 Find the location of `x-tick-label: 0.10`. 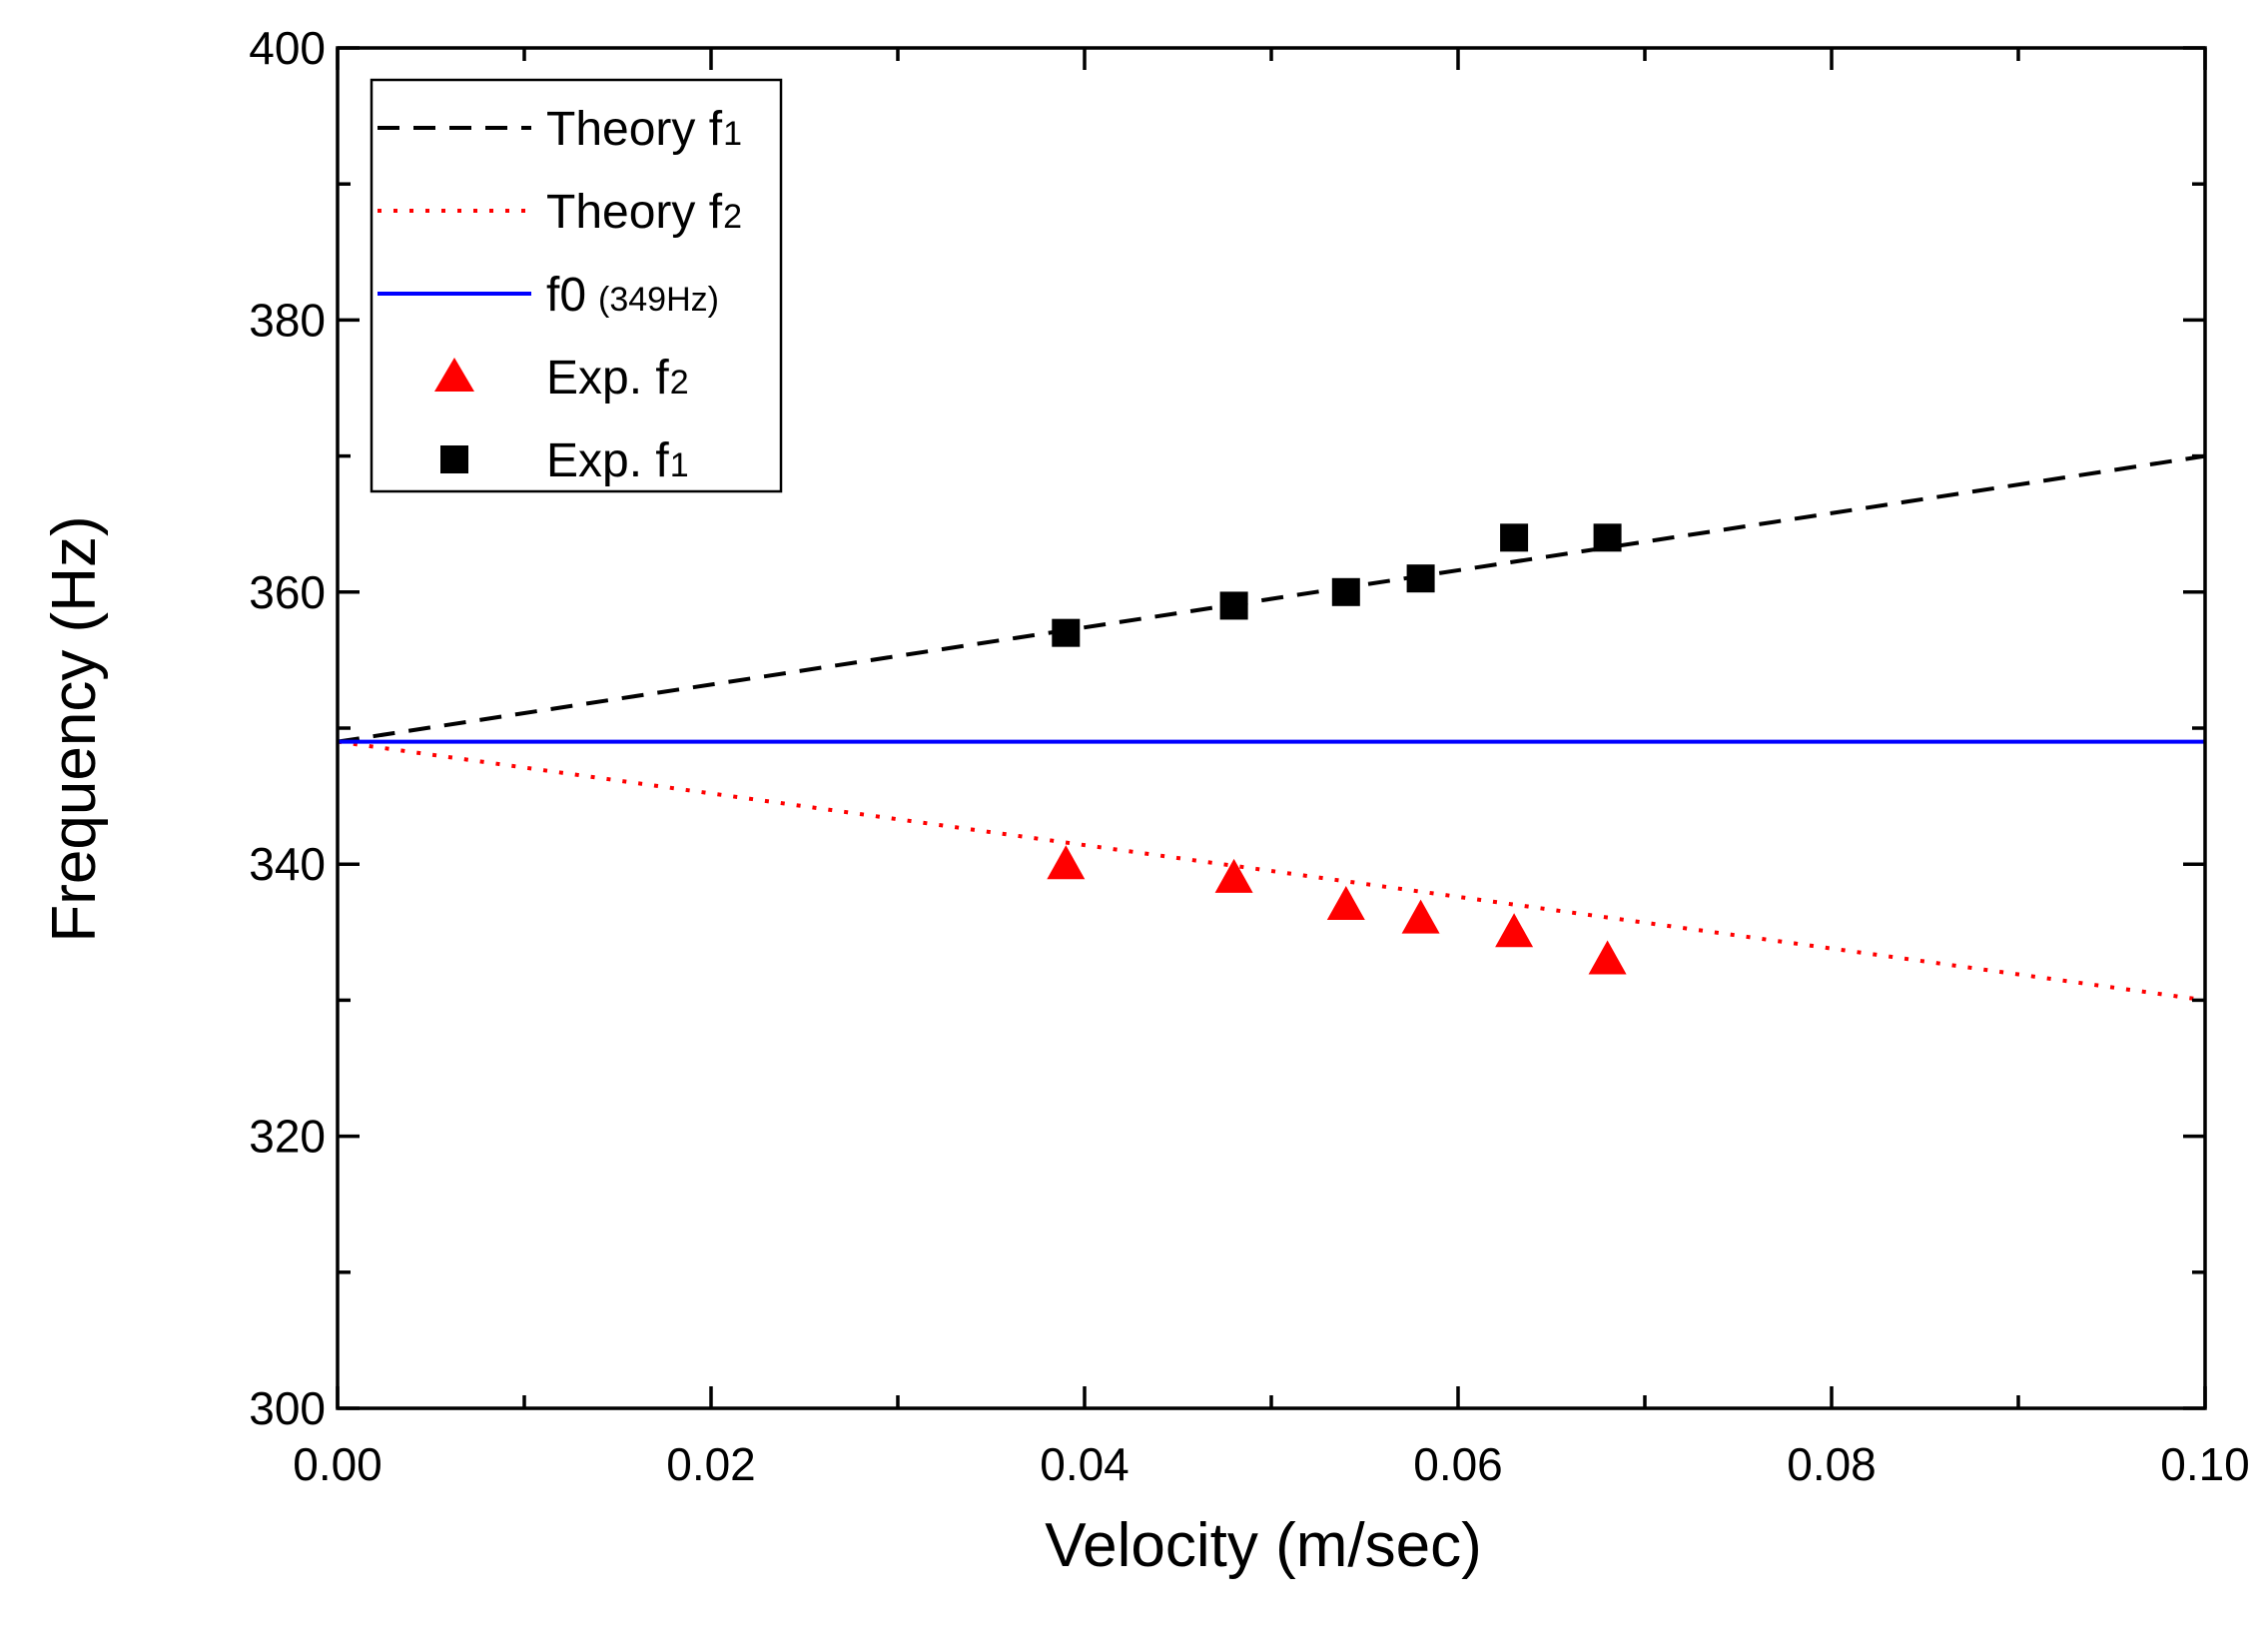

x-tick-label: 0.10 is located at coordinates (2205, 1464).